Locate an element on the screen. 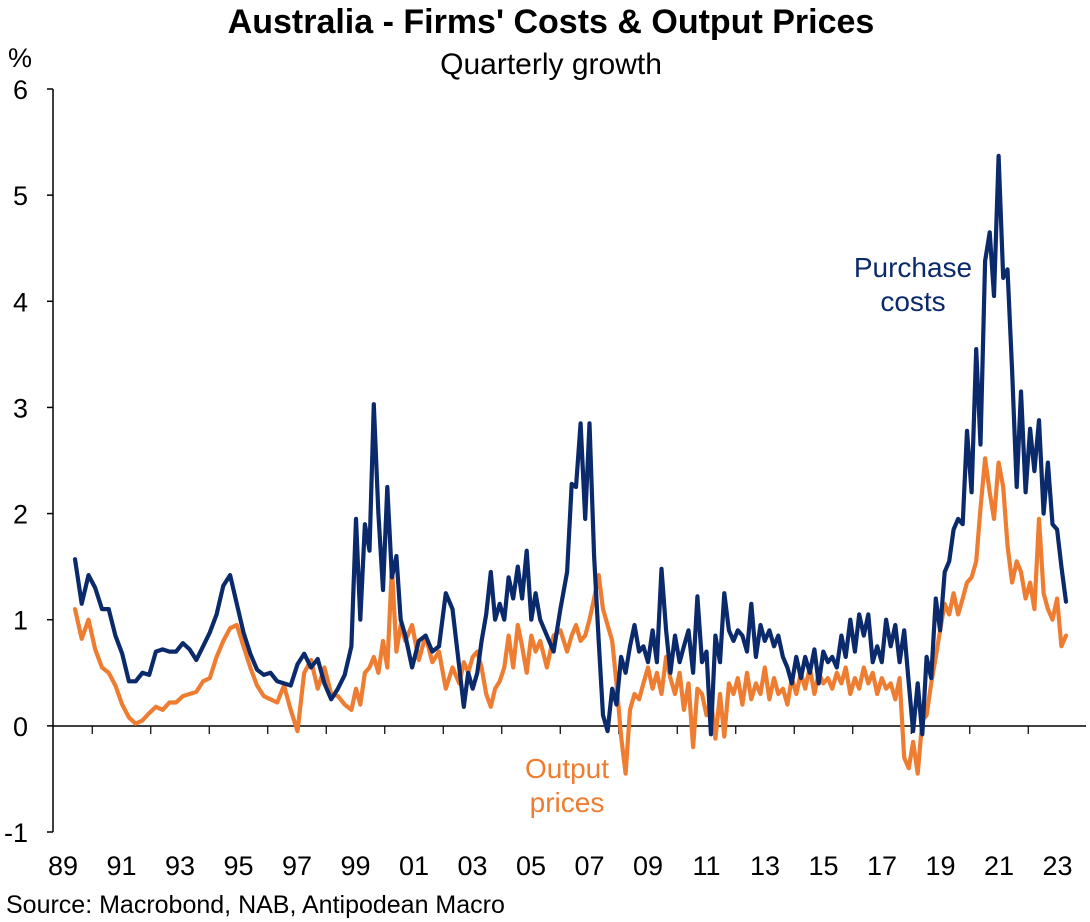  x-tick-label: 23 is located at coordinates (1057, 866).